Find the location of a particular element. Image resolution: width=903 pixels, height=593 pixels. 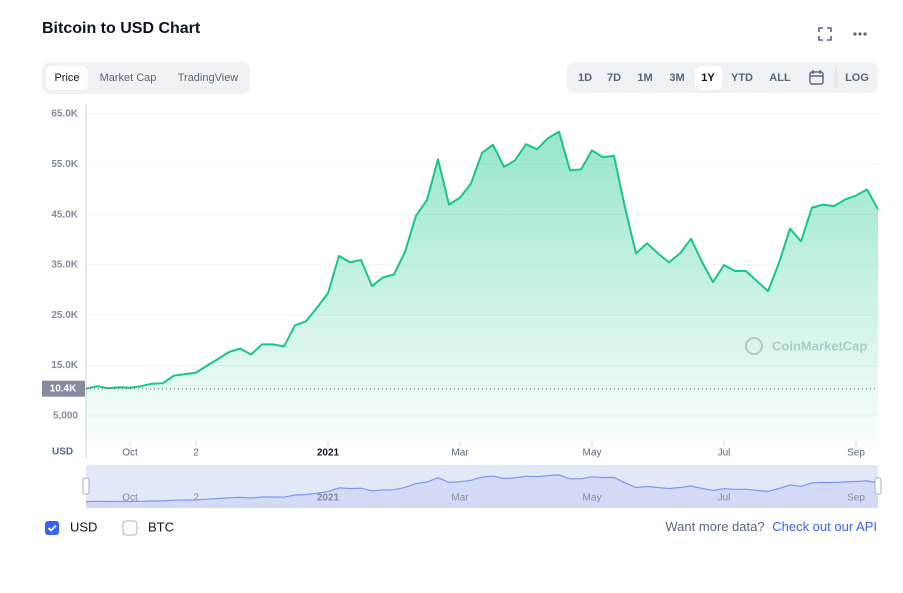

range-group is located at coordinates (722, 77).